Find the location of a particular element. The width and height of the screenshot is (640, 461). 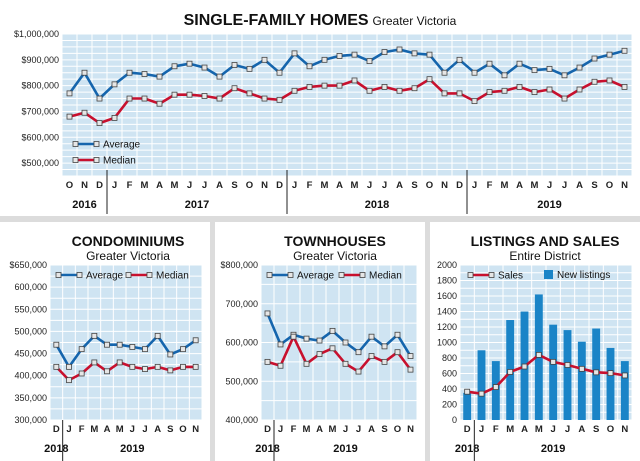

y-tick-label: 1400 is located at coordinates (447, 312).